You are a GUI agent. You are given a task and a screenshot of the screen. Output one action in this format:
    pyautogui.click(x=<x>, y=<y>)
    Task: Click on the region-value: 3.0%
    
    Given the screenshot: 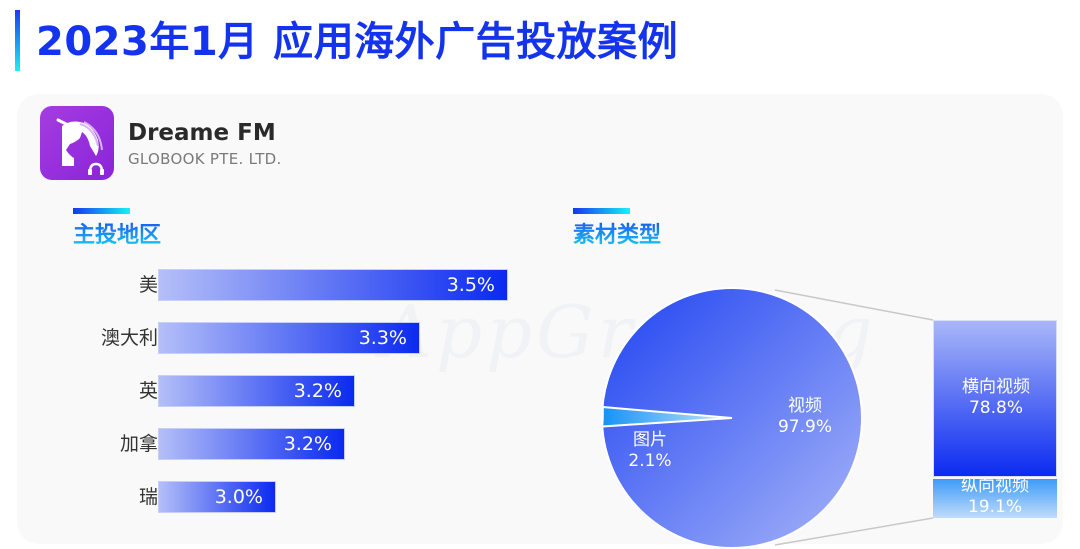 What is the action you would take?
    pyautogui.click(x=238, y=497)
    